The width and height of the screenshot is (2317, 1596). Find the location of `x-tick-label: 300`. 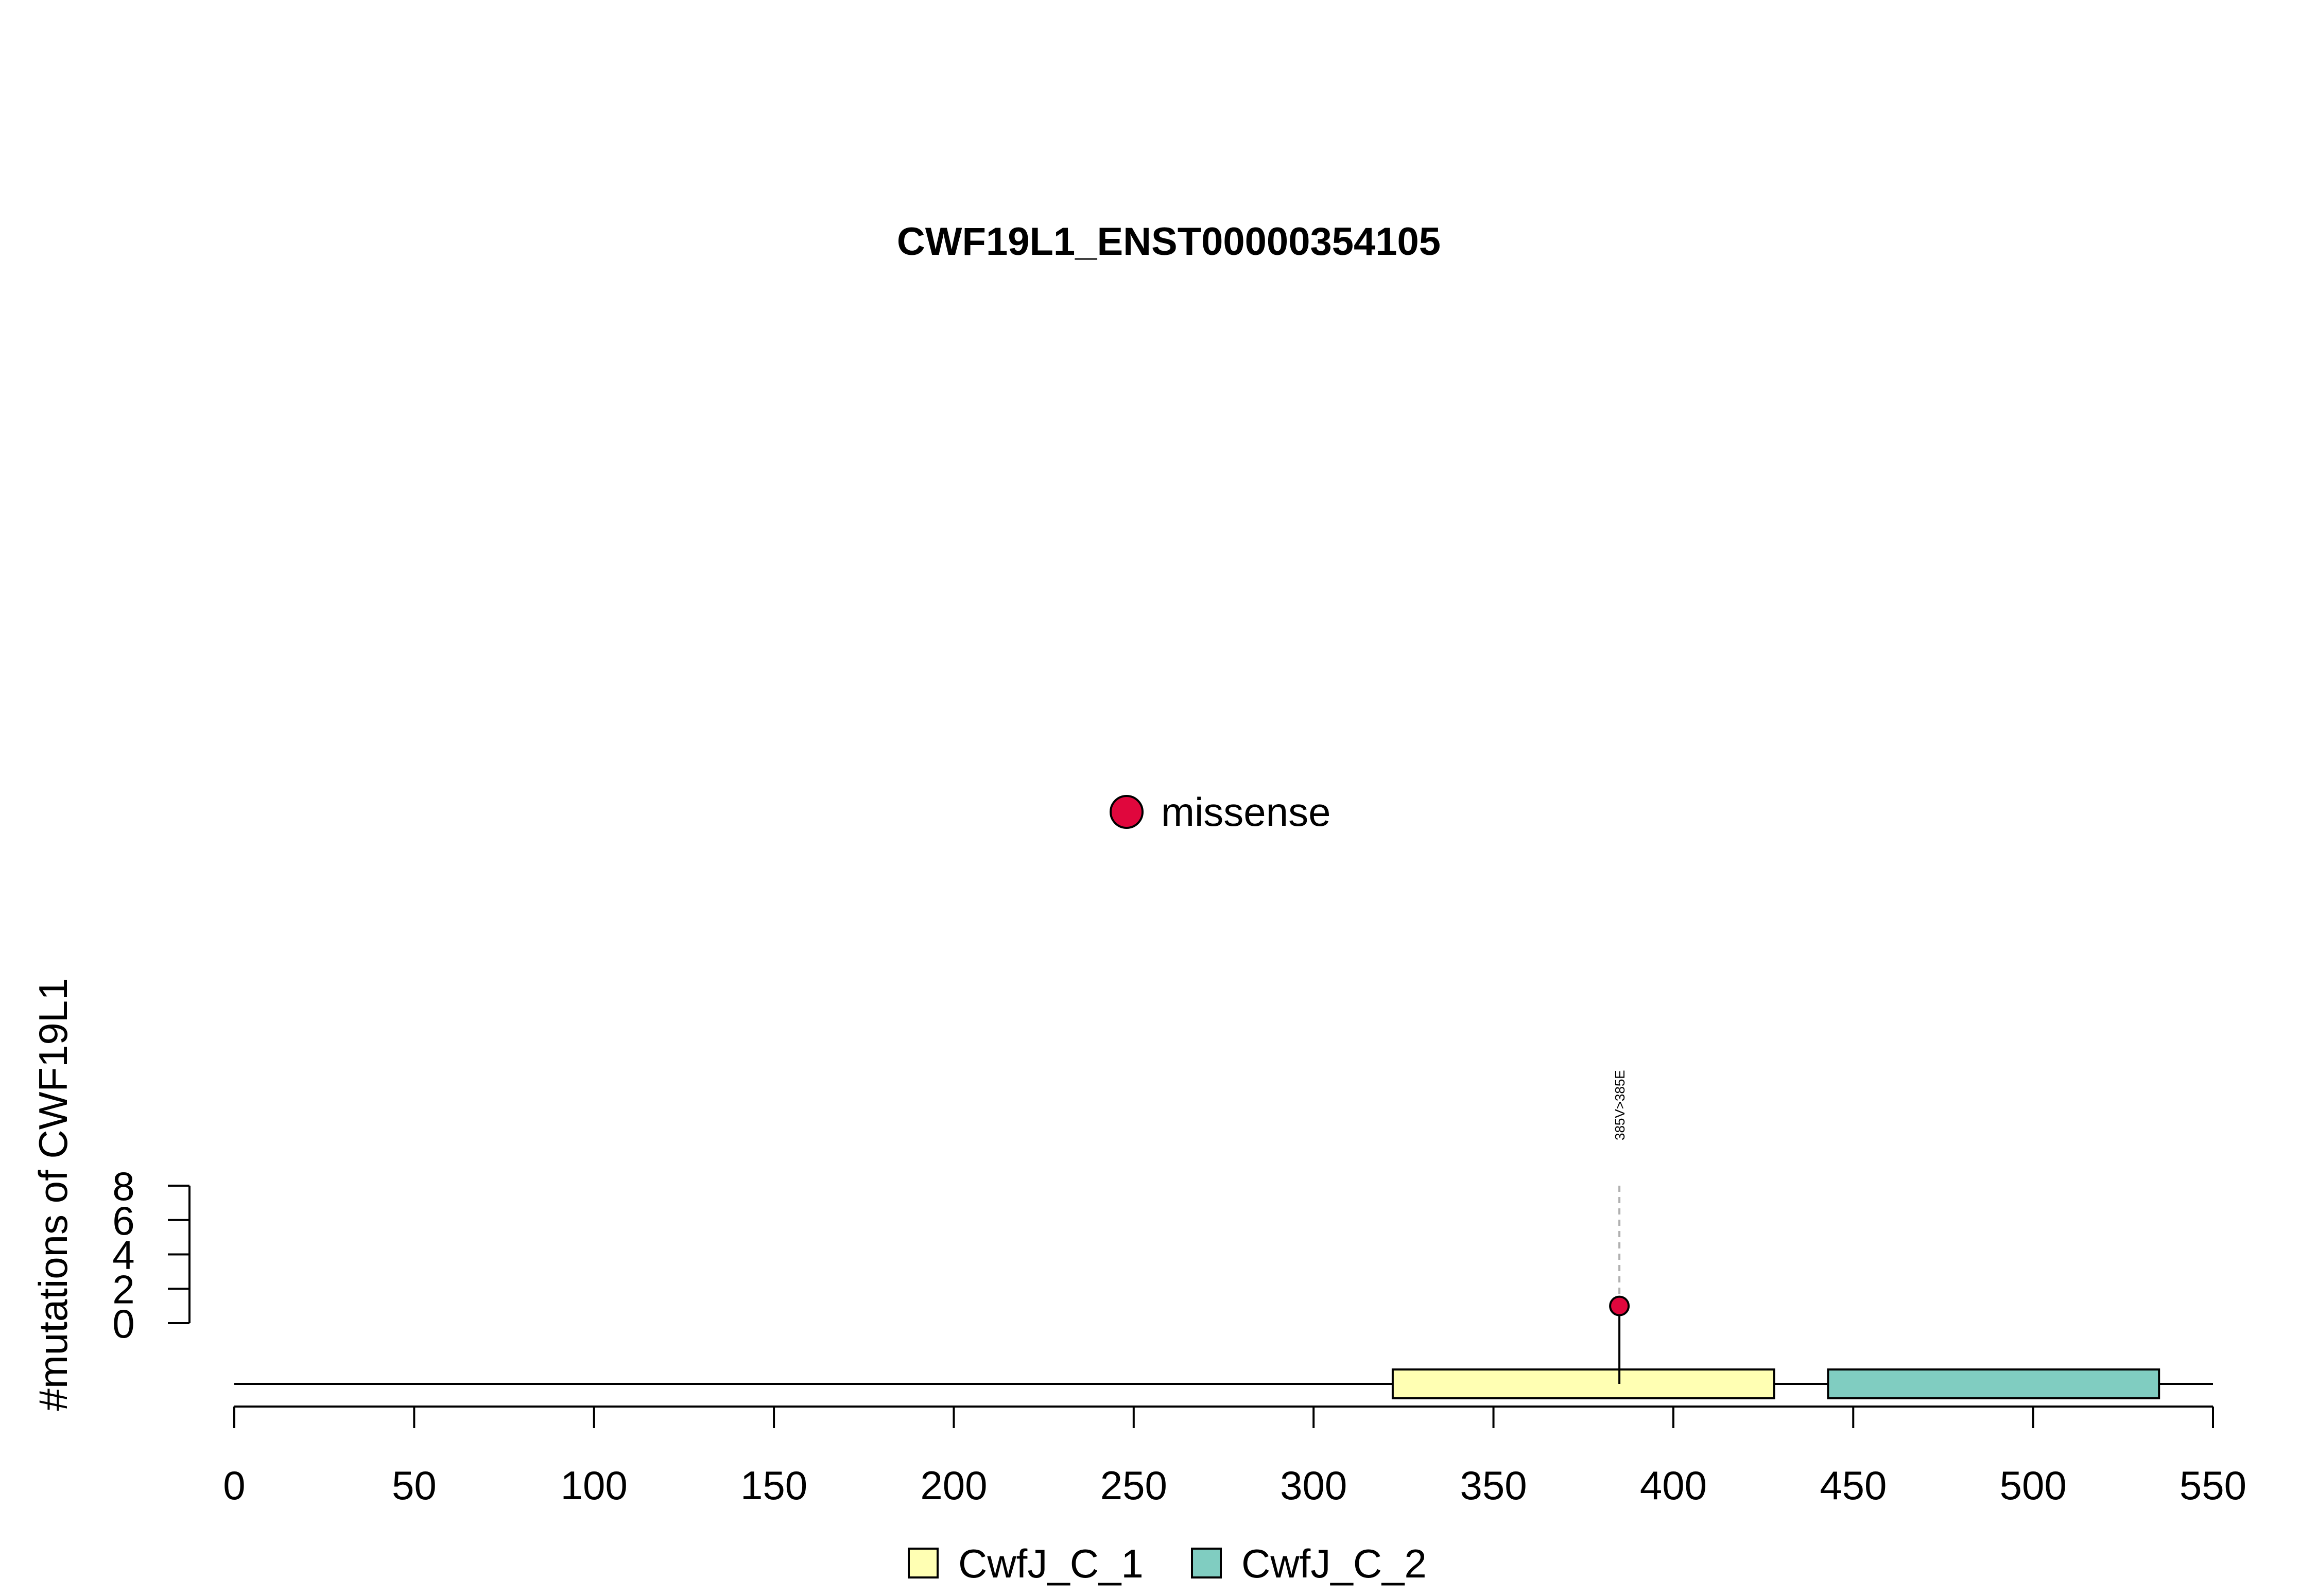

x-tick-label: 300 is located at coordinates (1313, 1486).